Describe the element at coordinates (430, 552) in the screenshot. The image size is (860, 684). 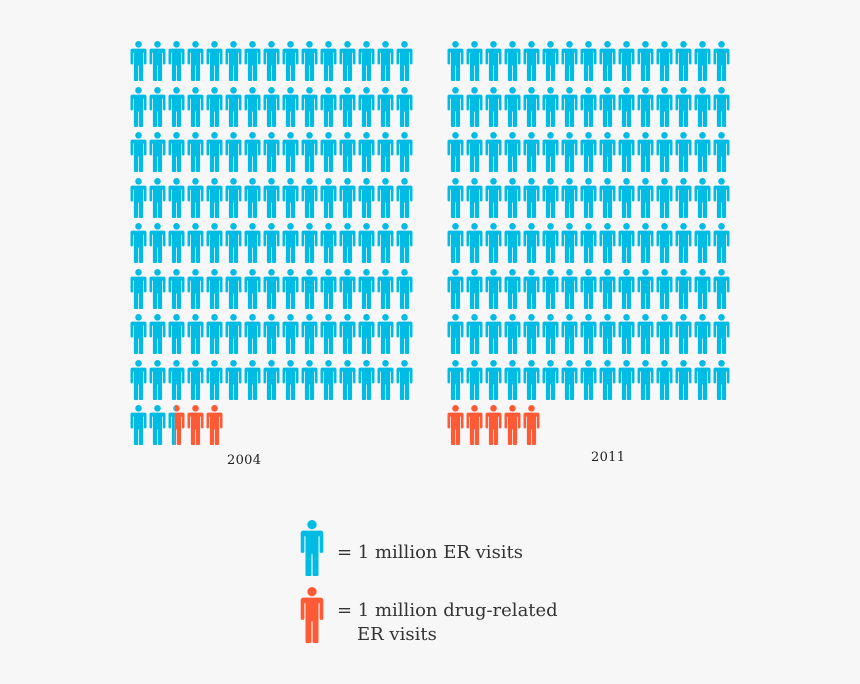
I see `legend-label-er-visits: = 1 million ER visits` at that location.